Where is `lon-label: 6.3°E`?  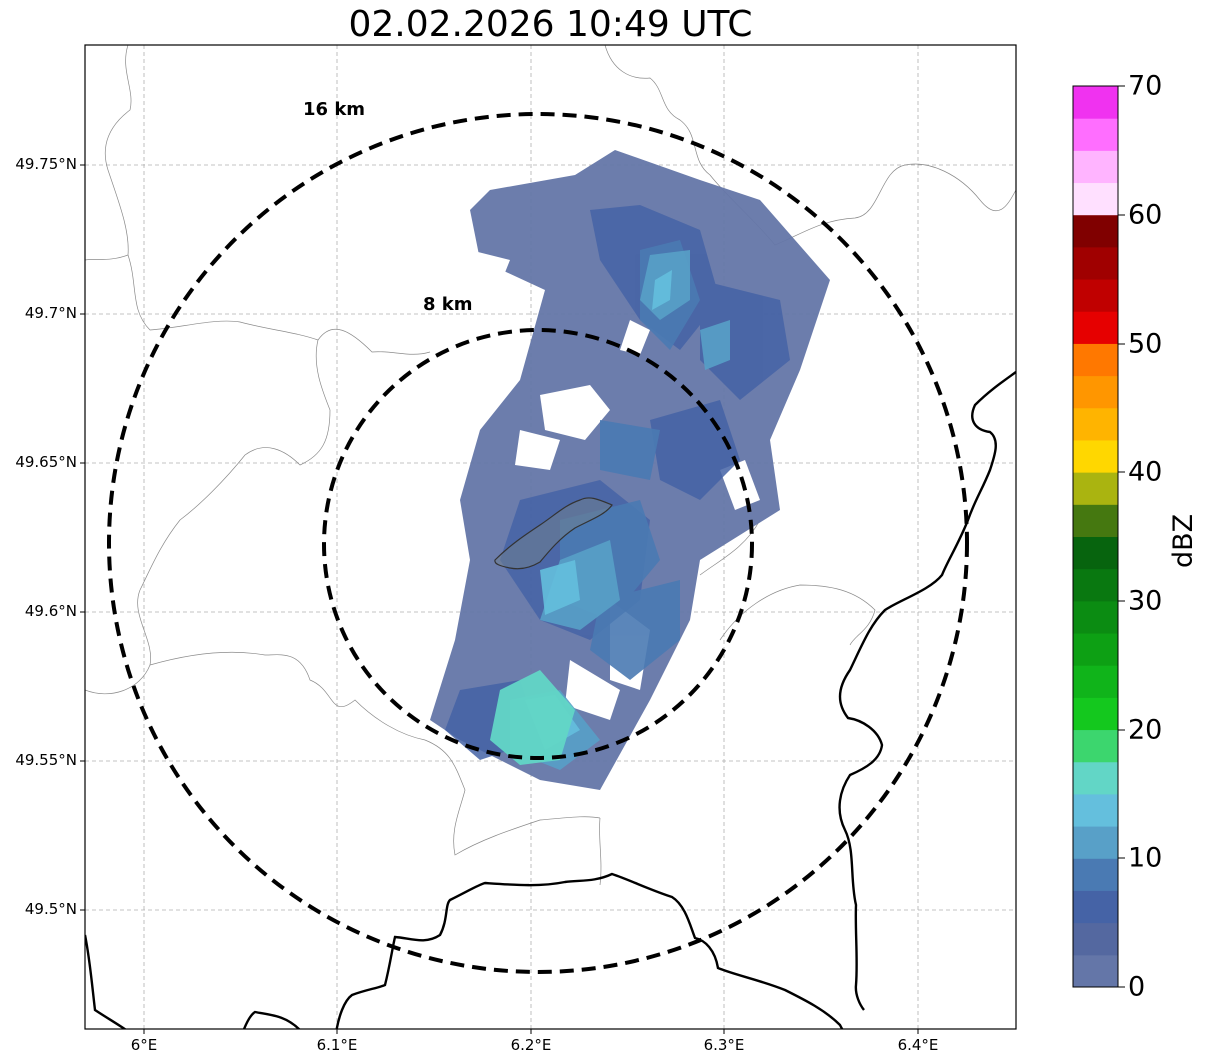
lon-label: 6.3°E is located at coordinates (724, 1045).